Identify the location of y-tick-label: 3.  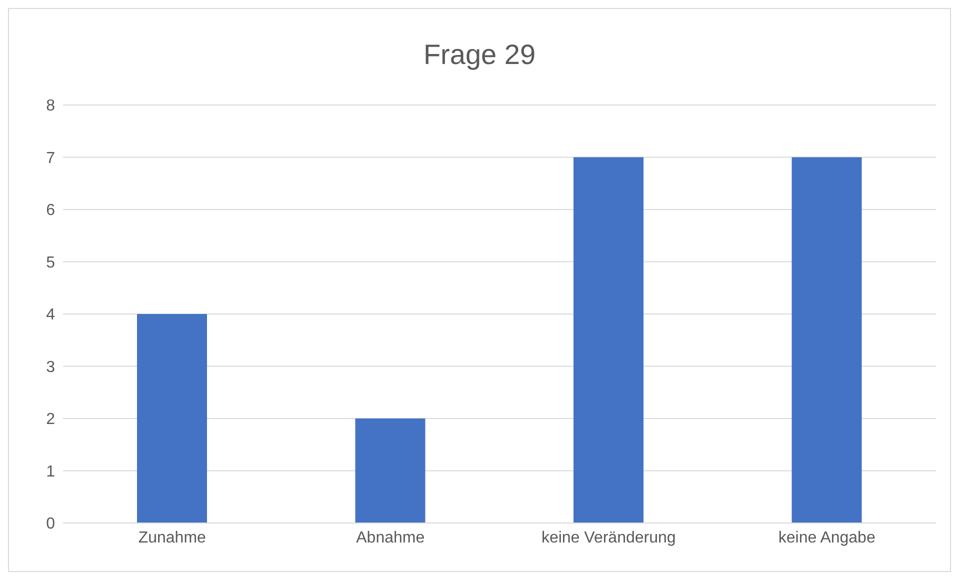
(51, 367).